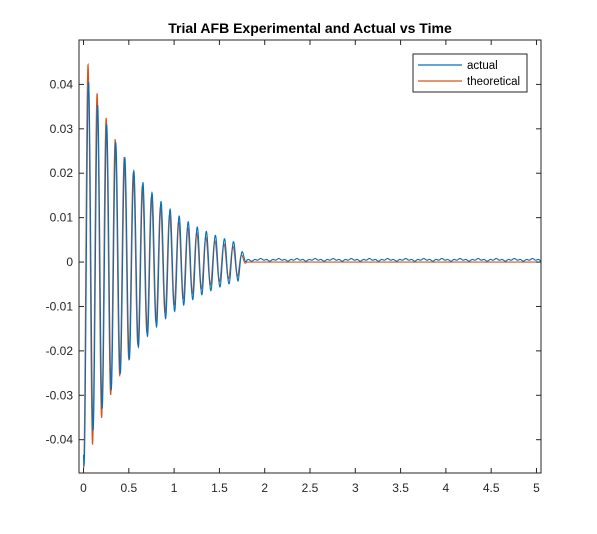  What do you see at coordinates (69, 262) in the screenshot?
I see `y-tick-label: 0` at bounding box center [69, 262].